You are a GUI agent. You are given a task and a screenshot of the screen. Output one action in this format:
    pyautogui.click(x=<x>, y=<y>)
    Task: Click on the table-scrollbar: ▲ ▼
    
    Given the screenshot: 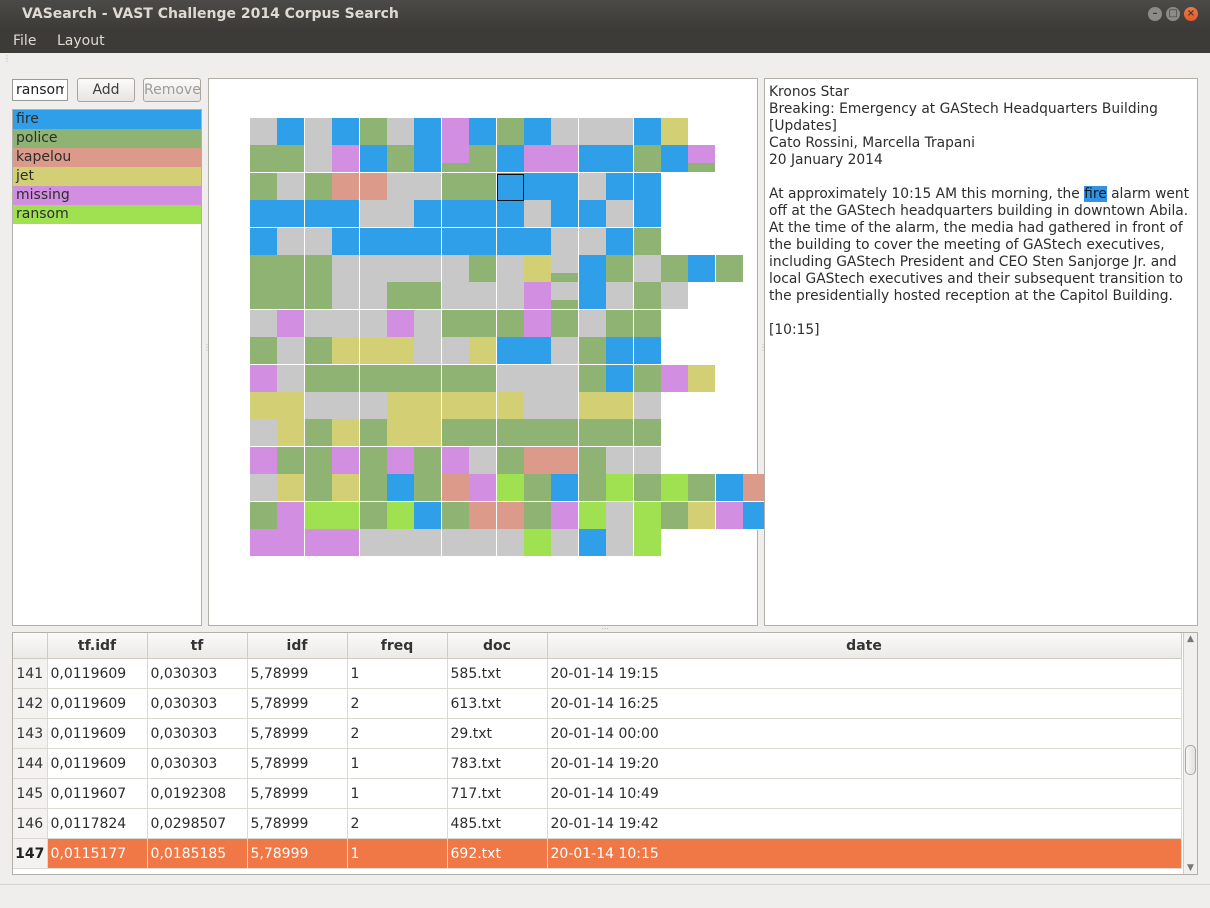 What is the action you would take?
    pyautogui.click(x=1190, y=753)
    